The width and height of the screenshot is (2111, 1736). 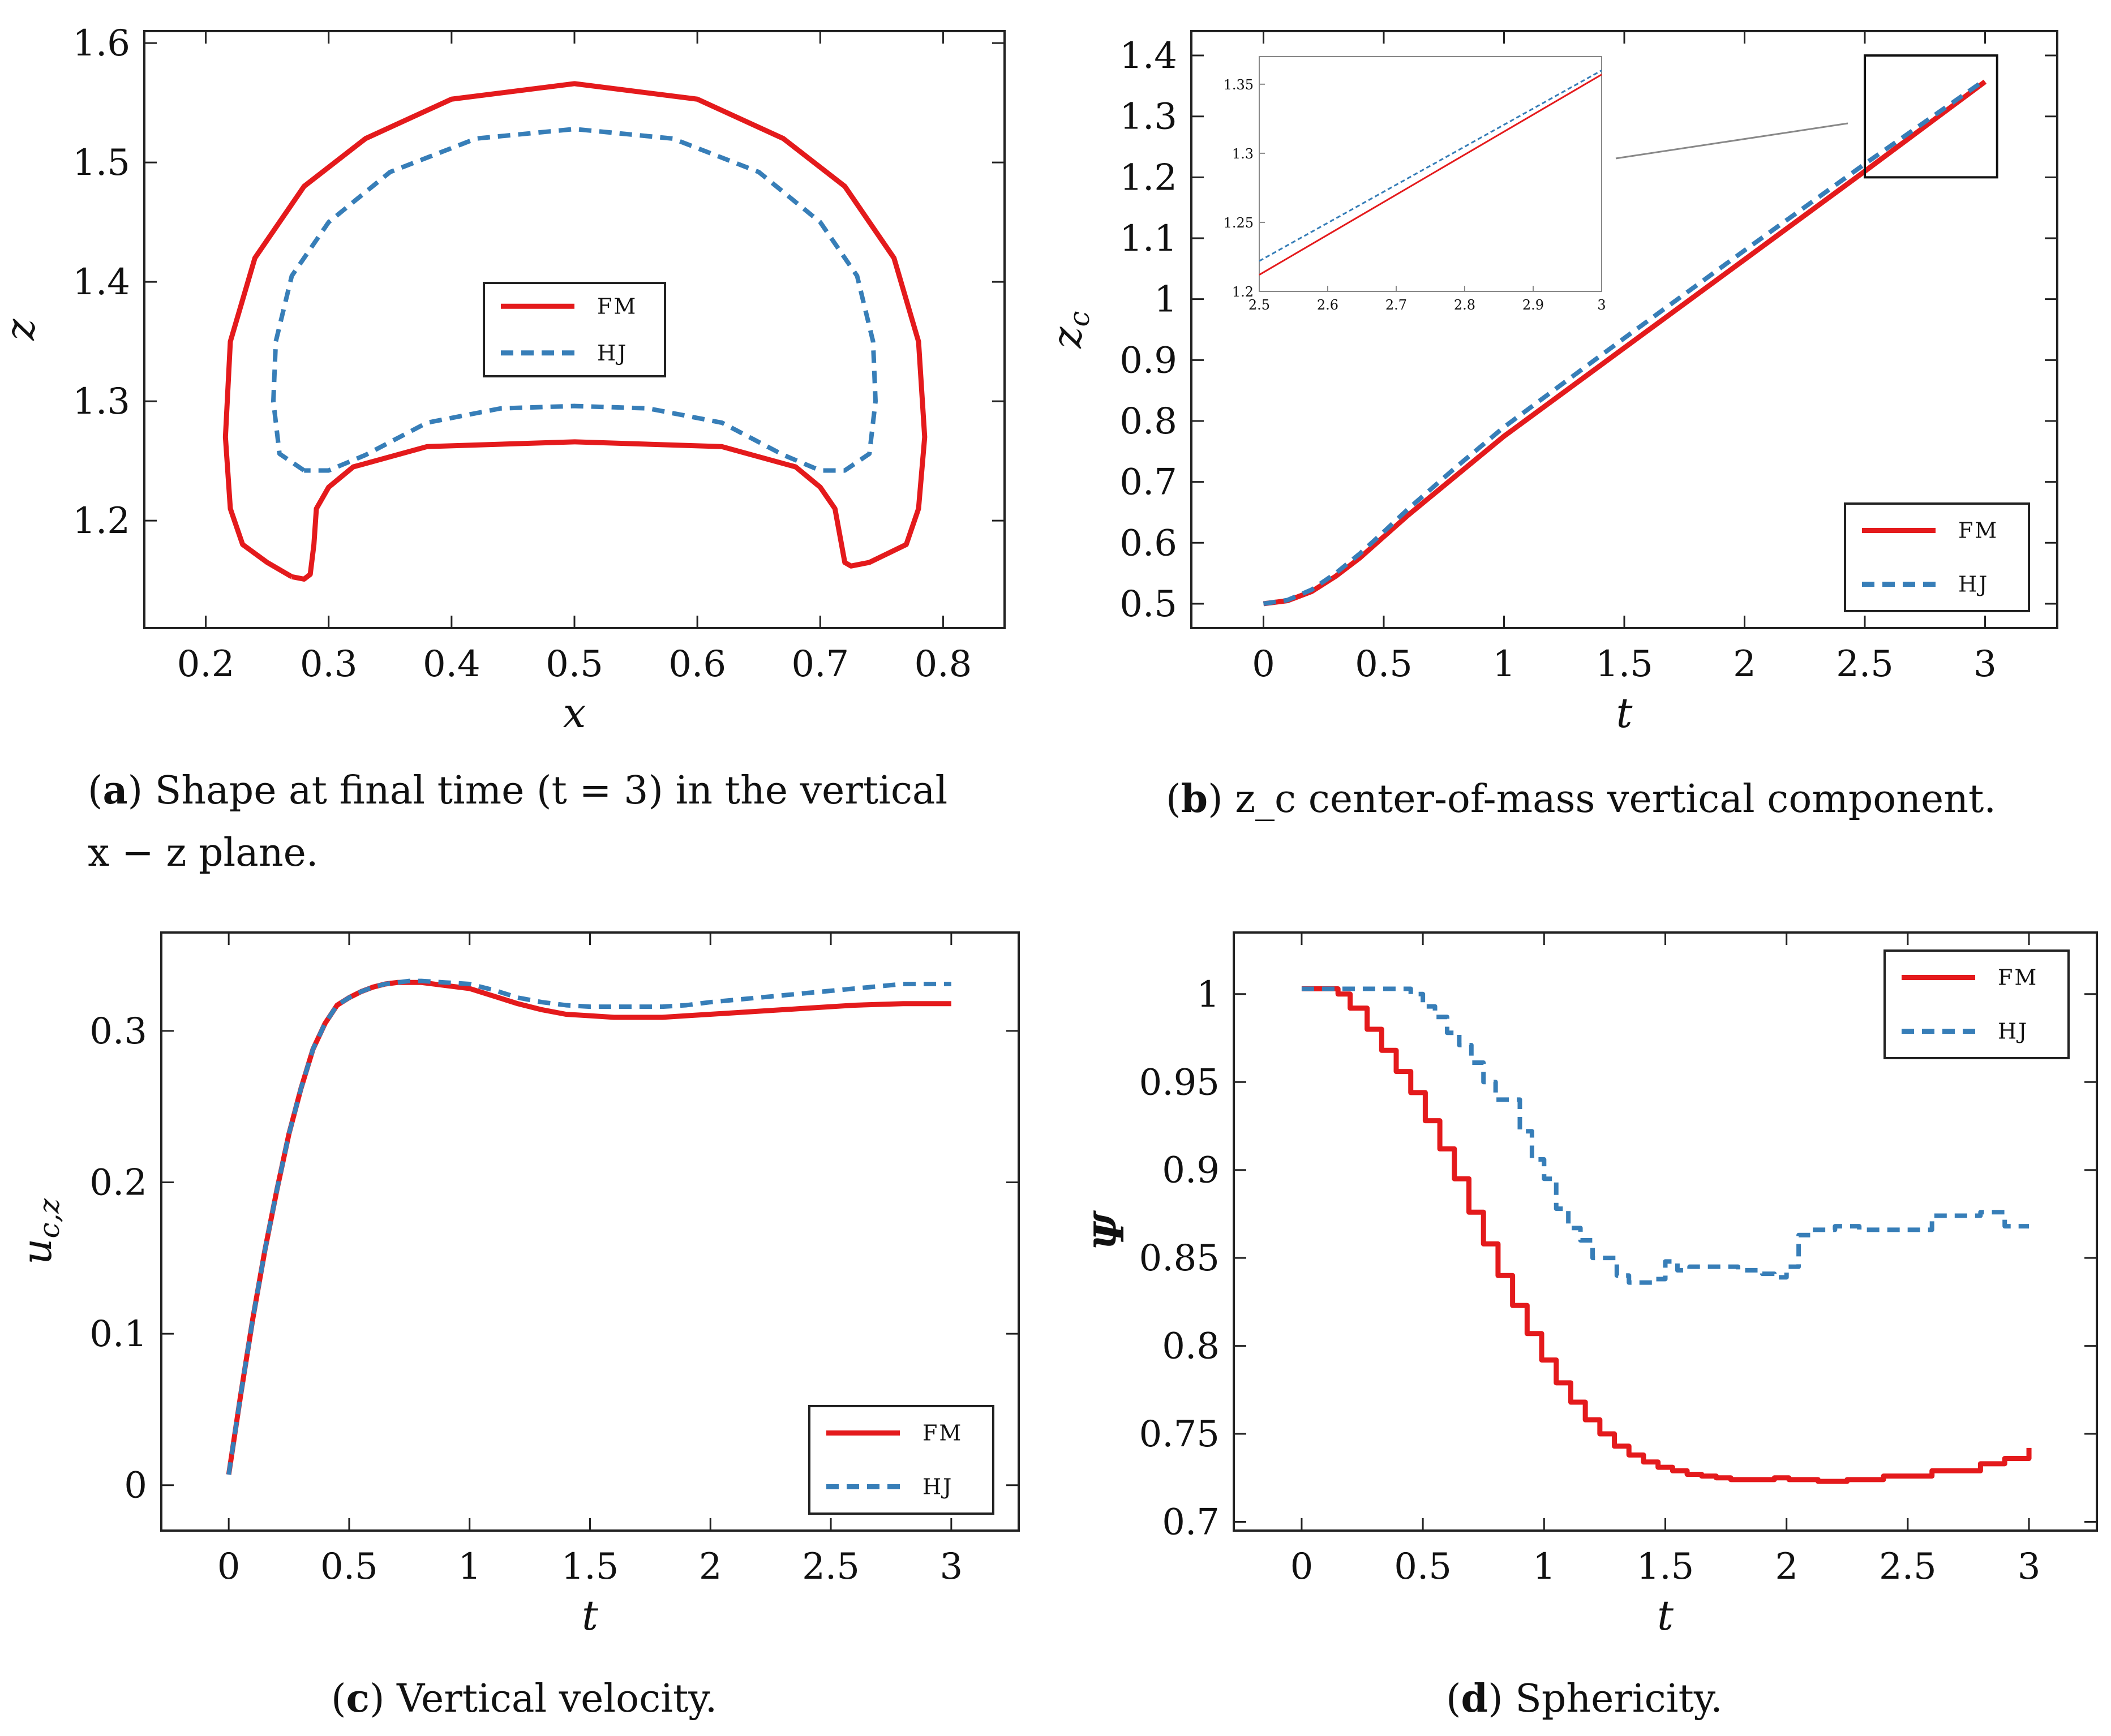 I want to click on series-line-hj-c, so click(x=588, y=1226).